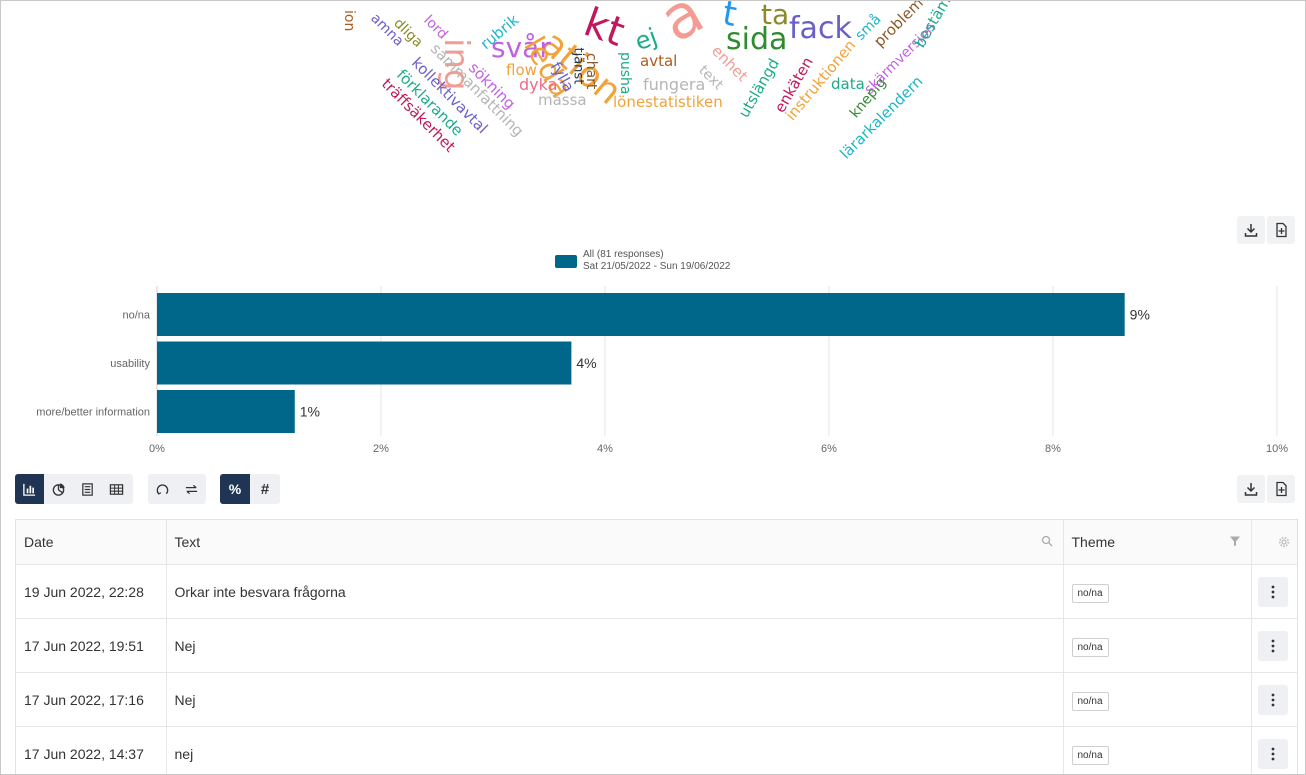 The image size is (1306, 775). I want to click on percent-button: %, so click(235, 489).